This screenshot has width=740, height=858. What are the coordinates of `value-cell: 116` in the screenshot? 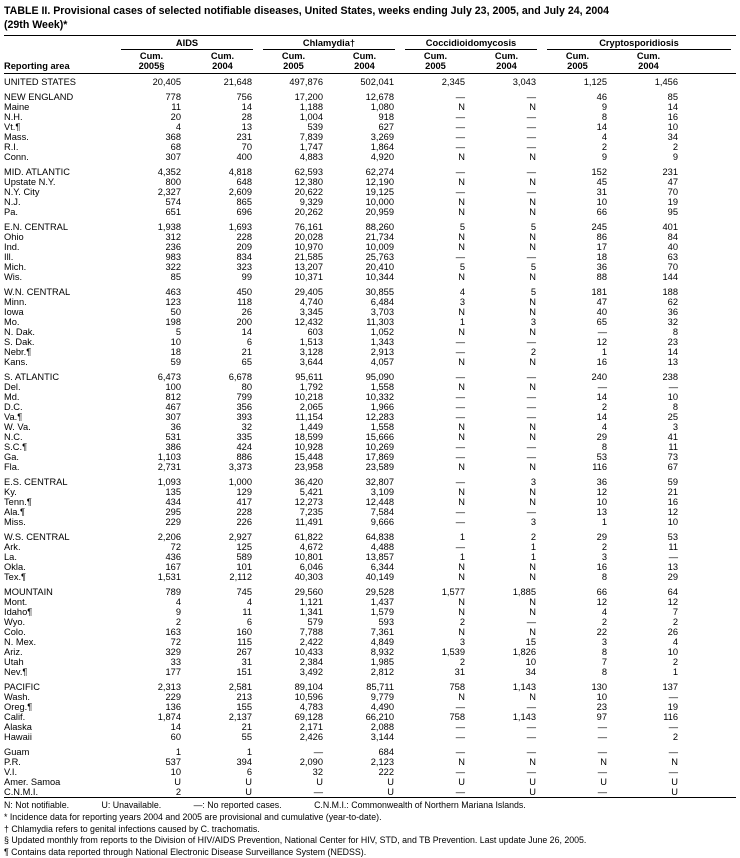 It's located at (600, 467).